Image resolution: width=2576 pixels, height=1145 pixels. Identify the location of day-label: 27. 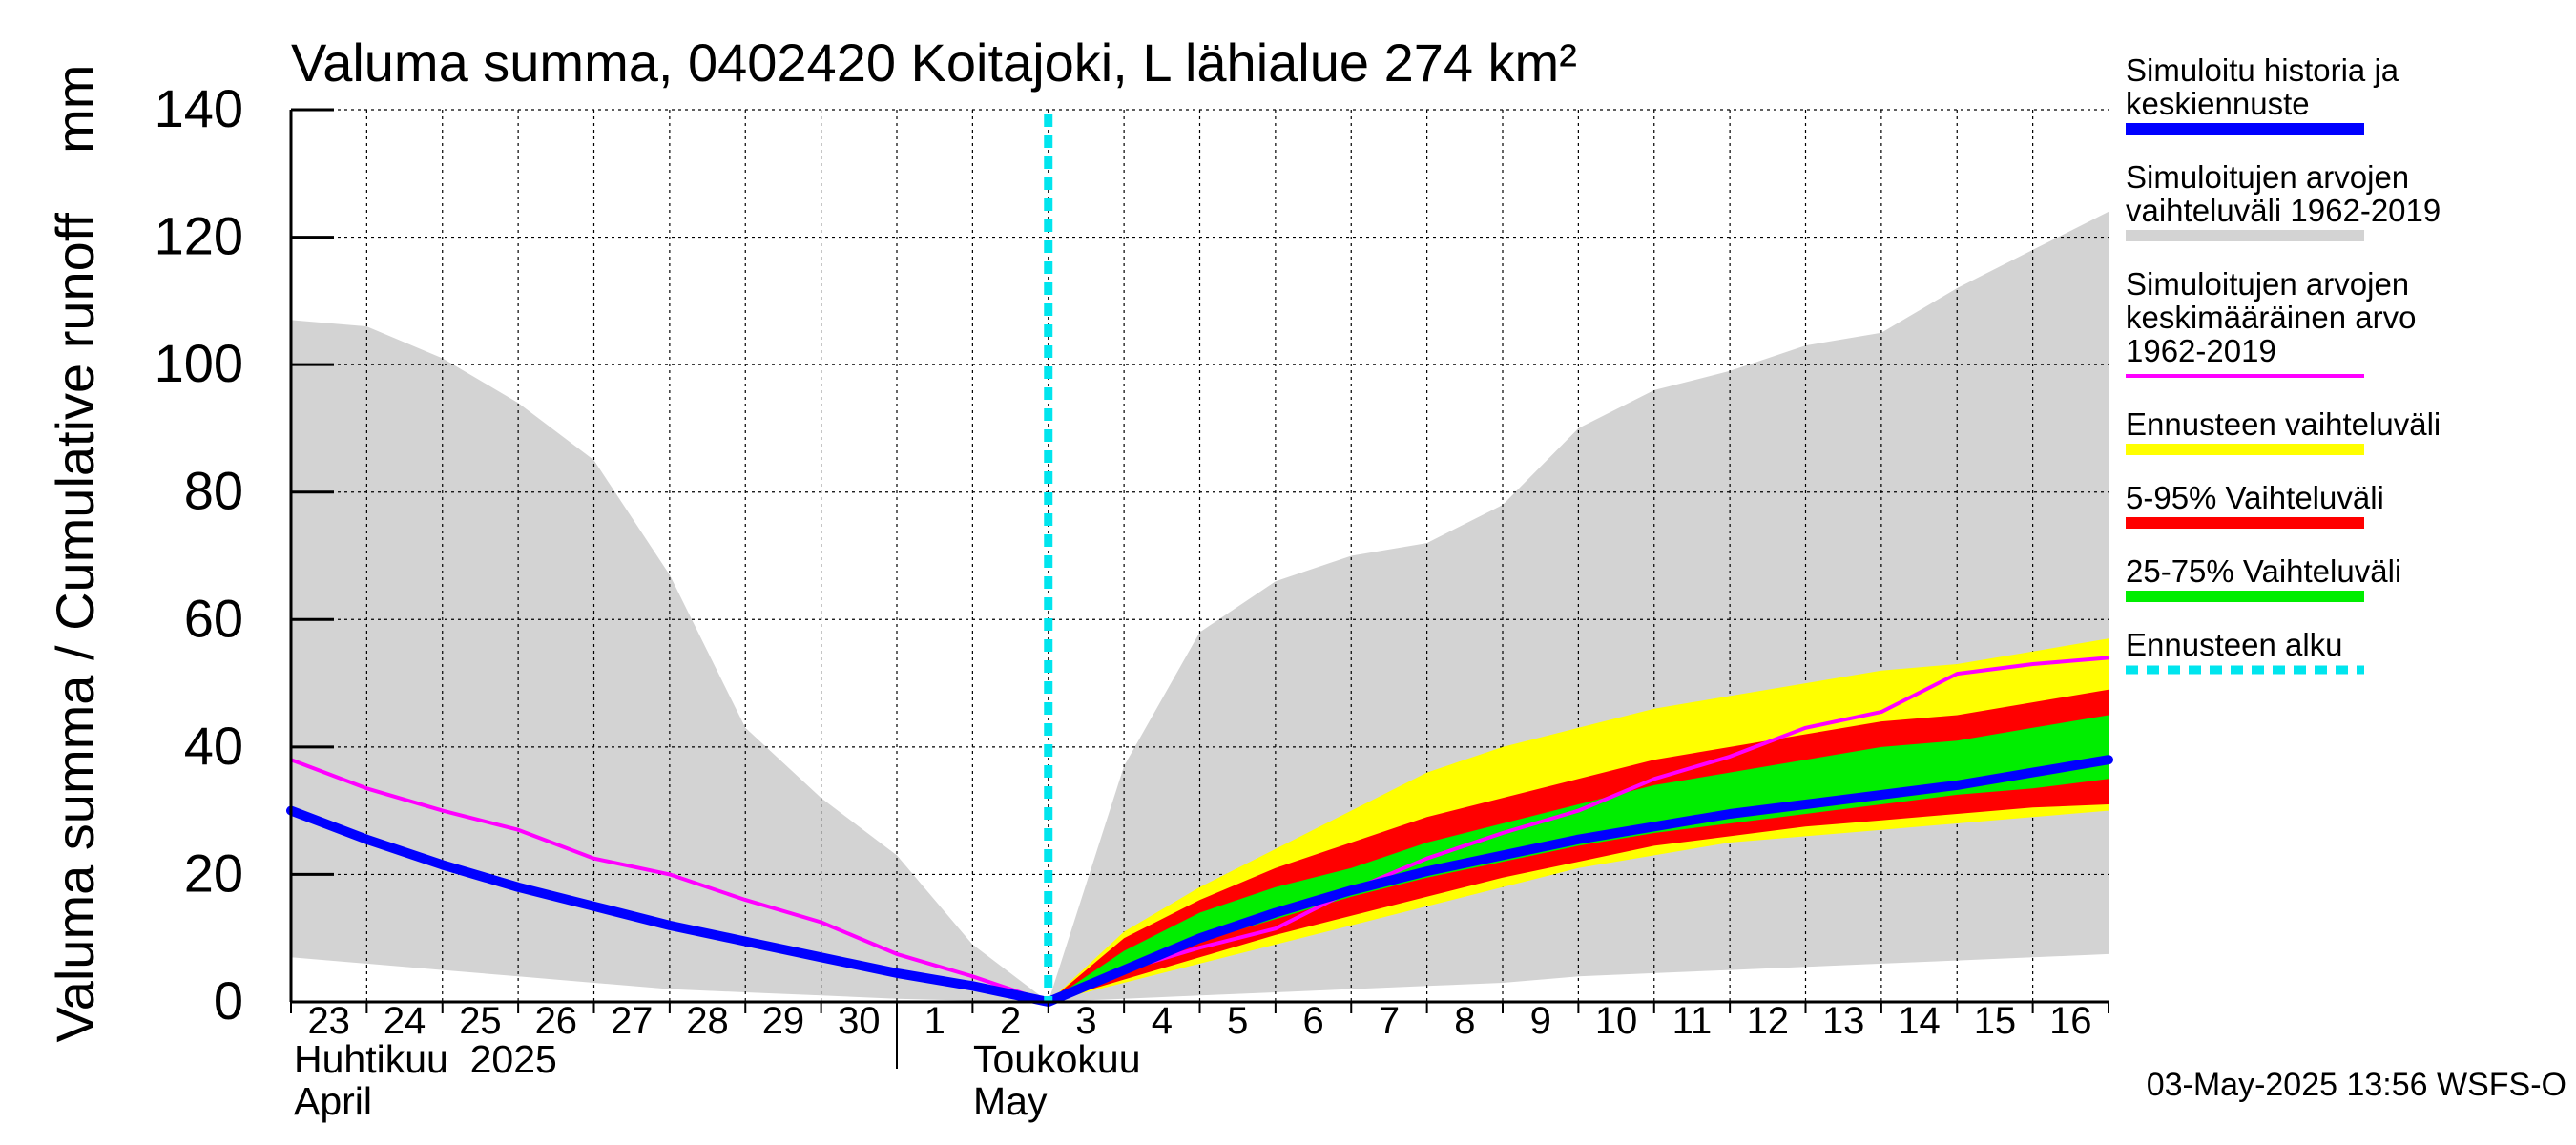
(632, 1021).